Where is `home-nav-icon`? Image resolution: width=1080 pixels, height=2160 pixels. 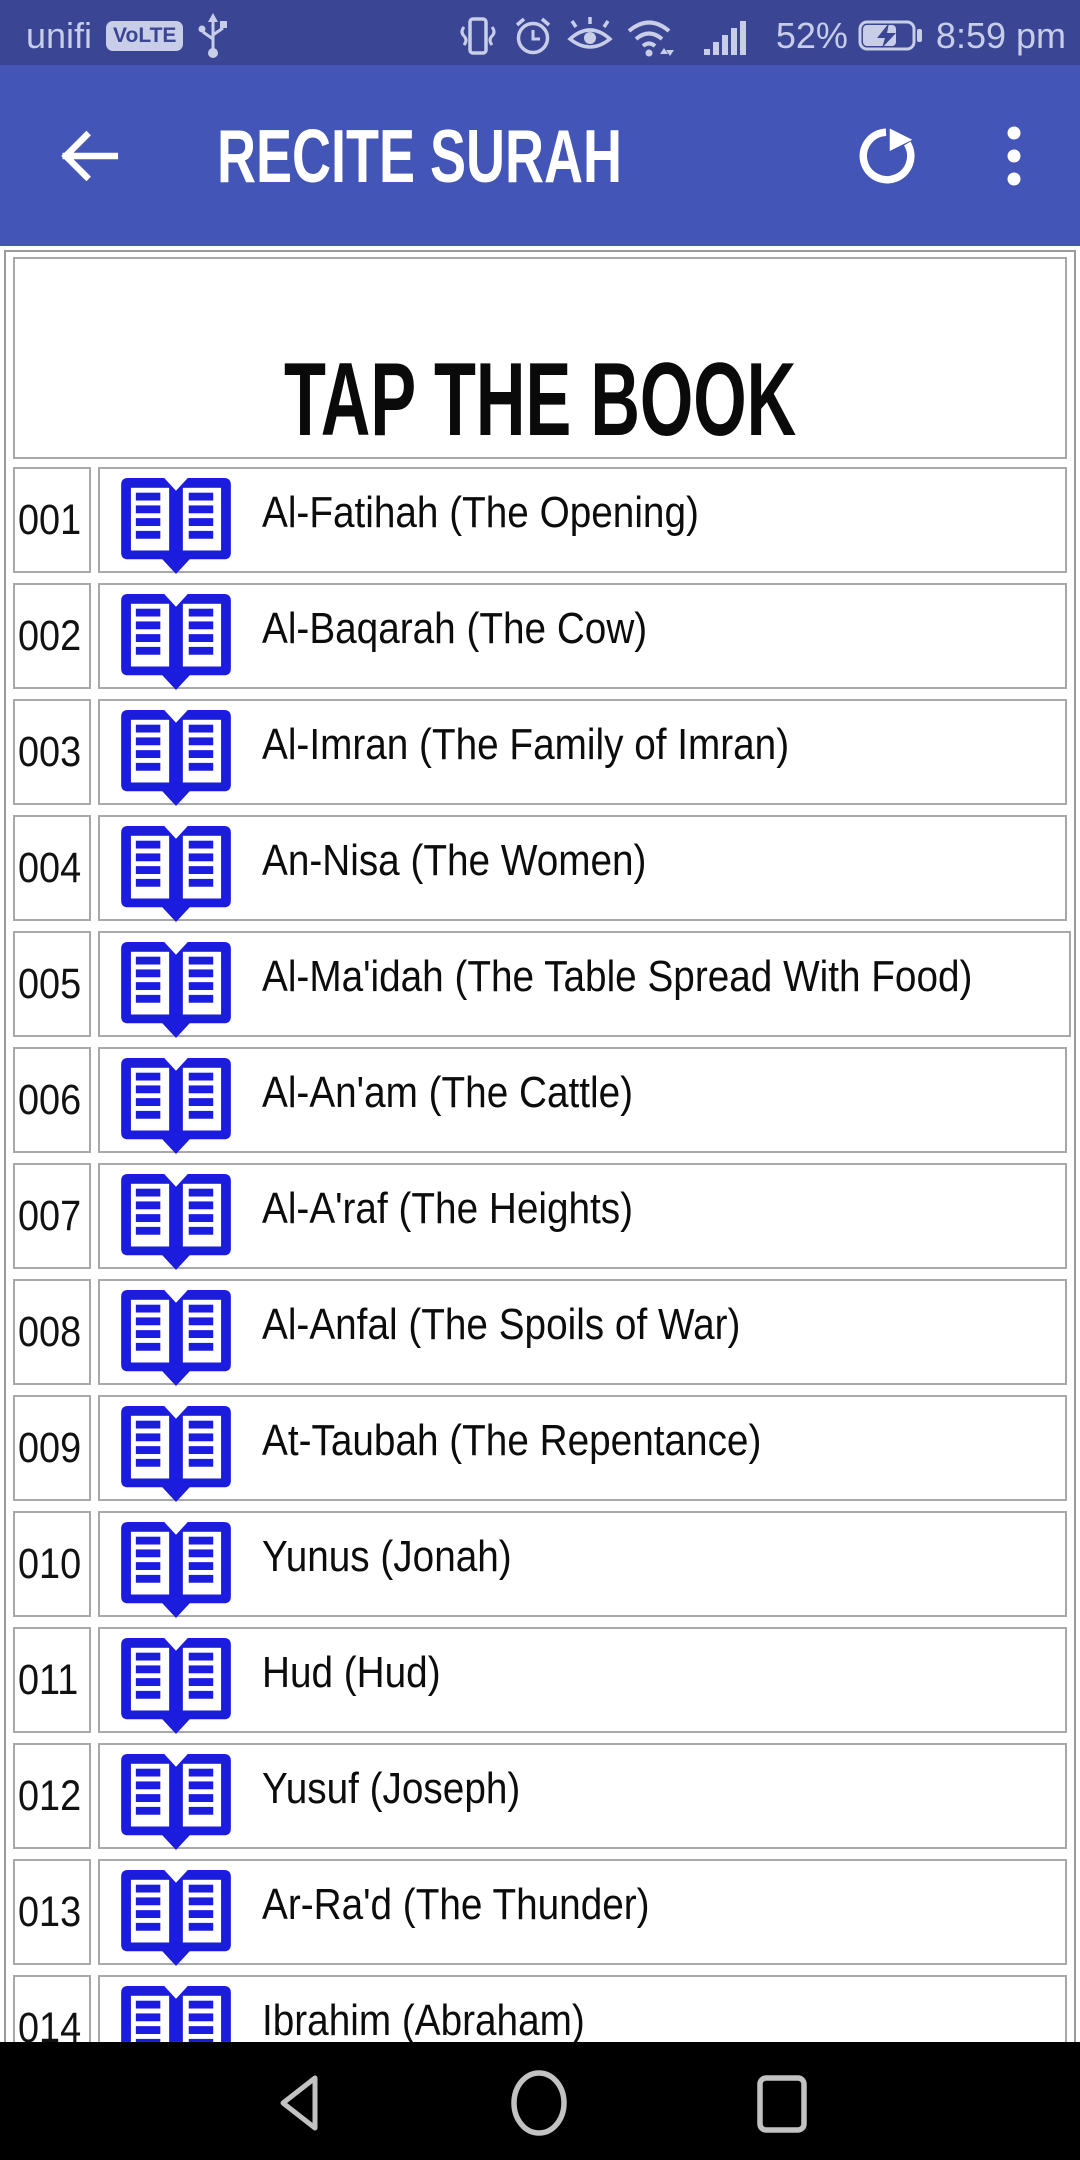
home-nav-icon is located at coordinates (539, 2103).